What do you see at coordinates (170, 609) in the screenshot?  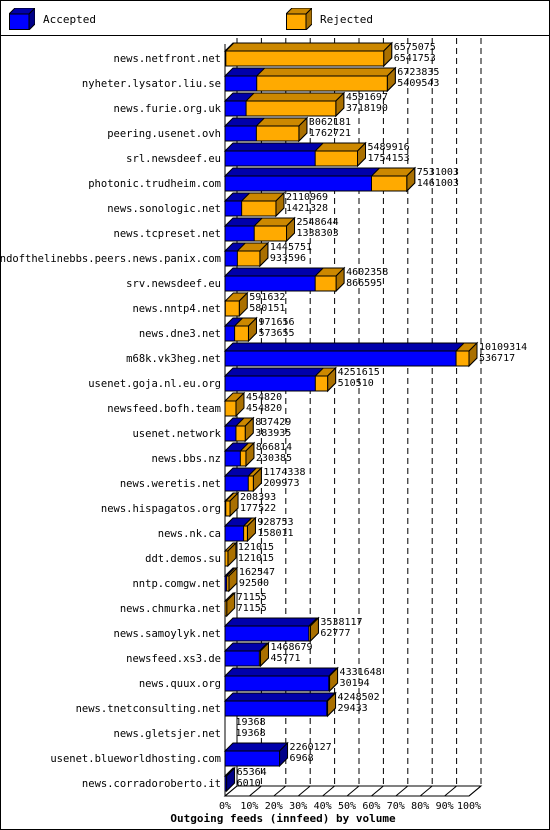 I see `category-label: news.chmurka.net` at bounding box center [170, 609].